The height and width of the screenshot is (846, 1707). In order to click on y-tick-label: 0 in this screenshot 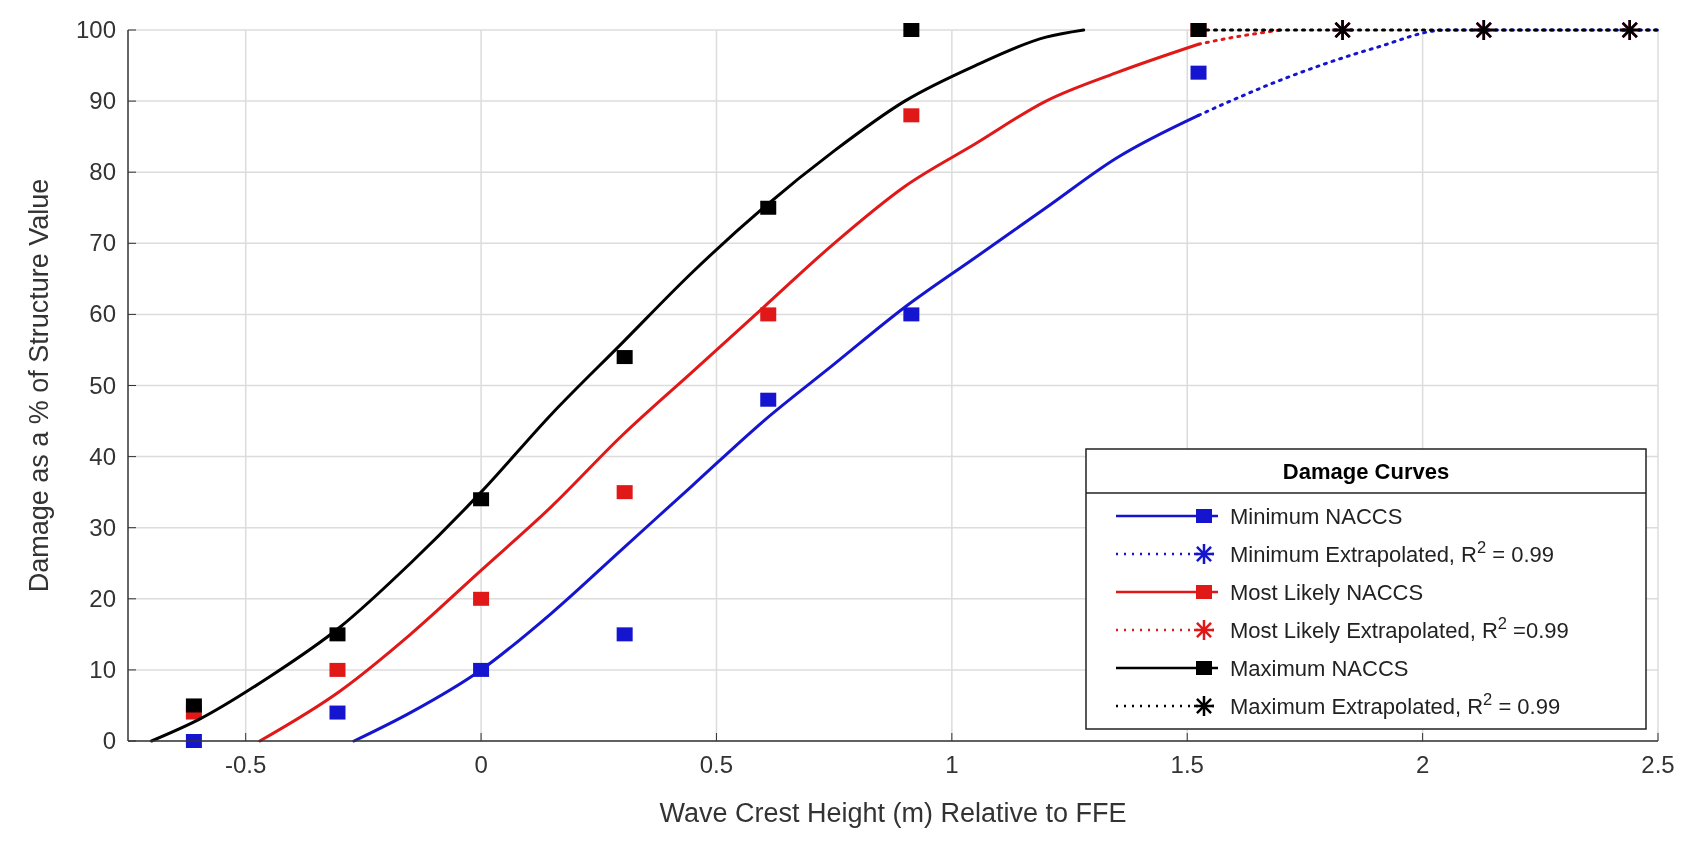, I will do `click(109, 740)`.